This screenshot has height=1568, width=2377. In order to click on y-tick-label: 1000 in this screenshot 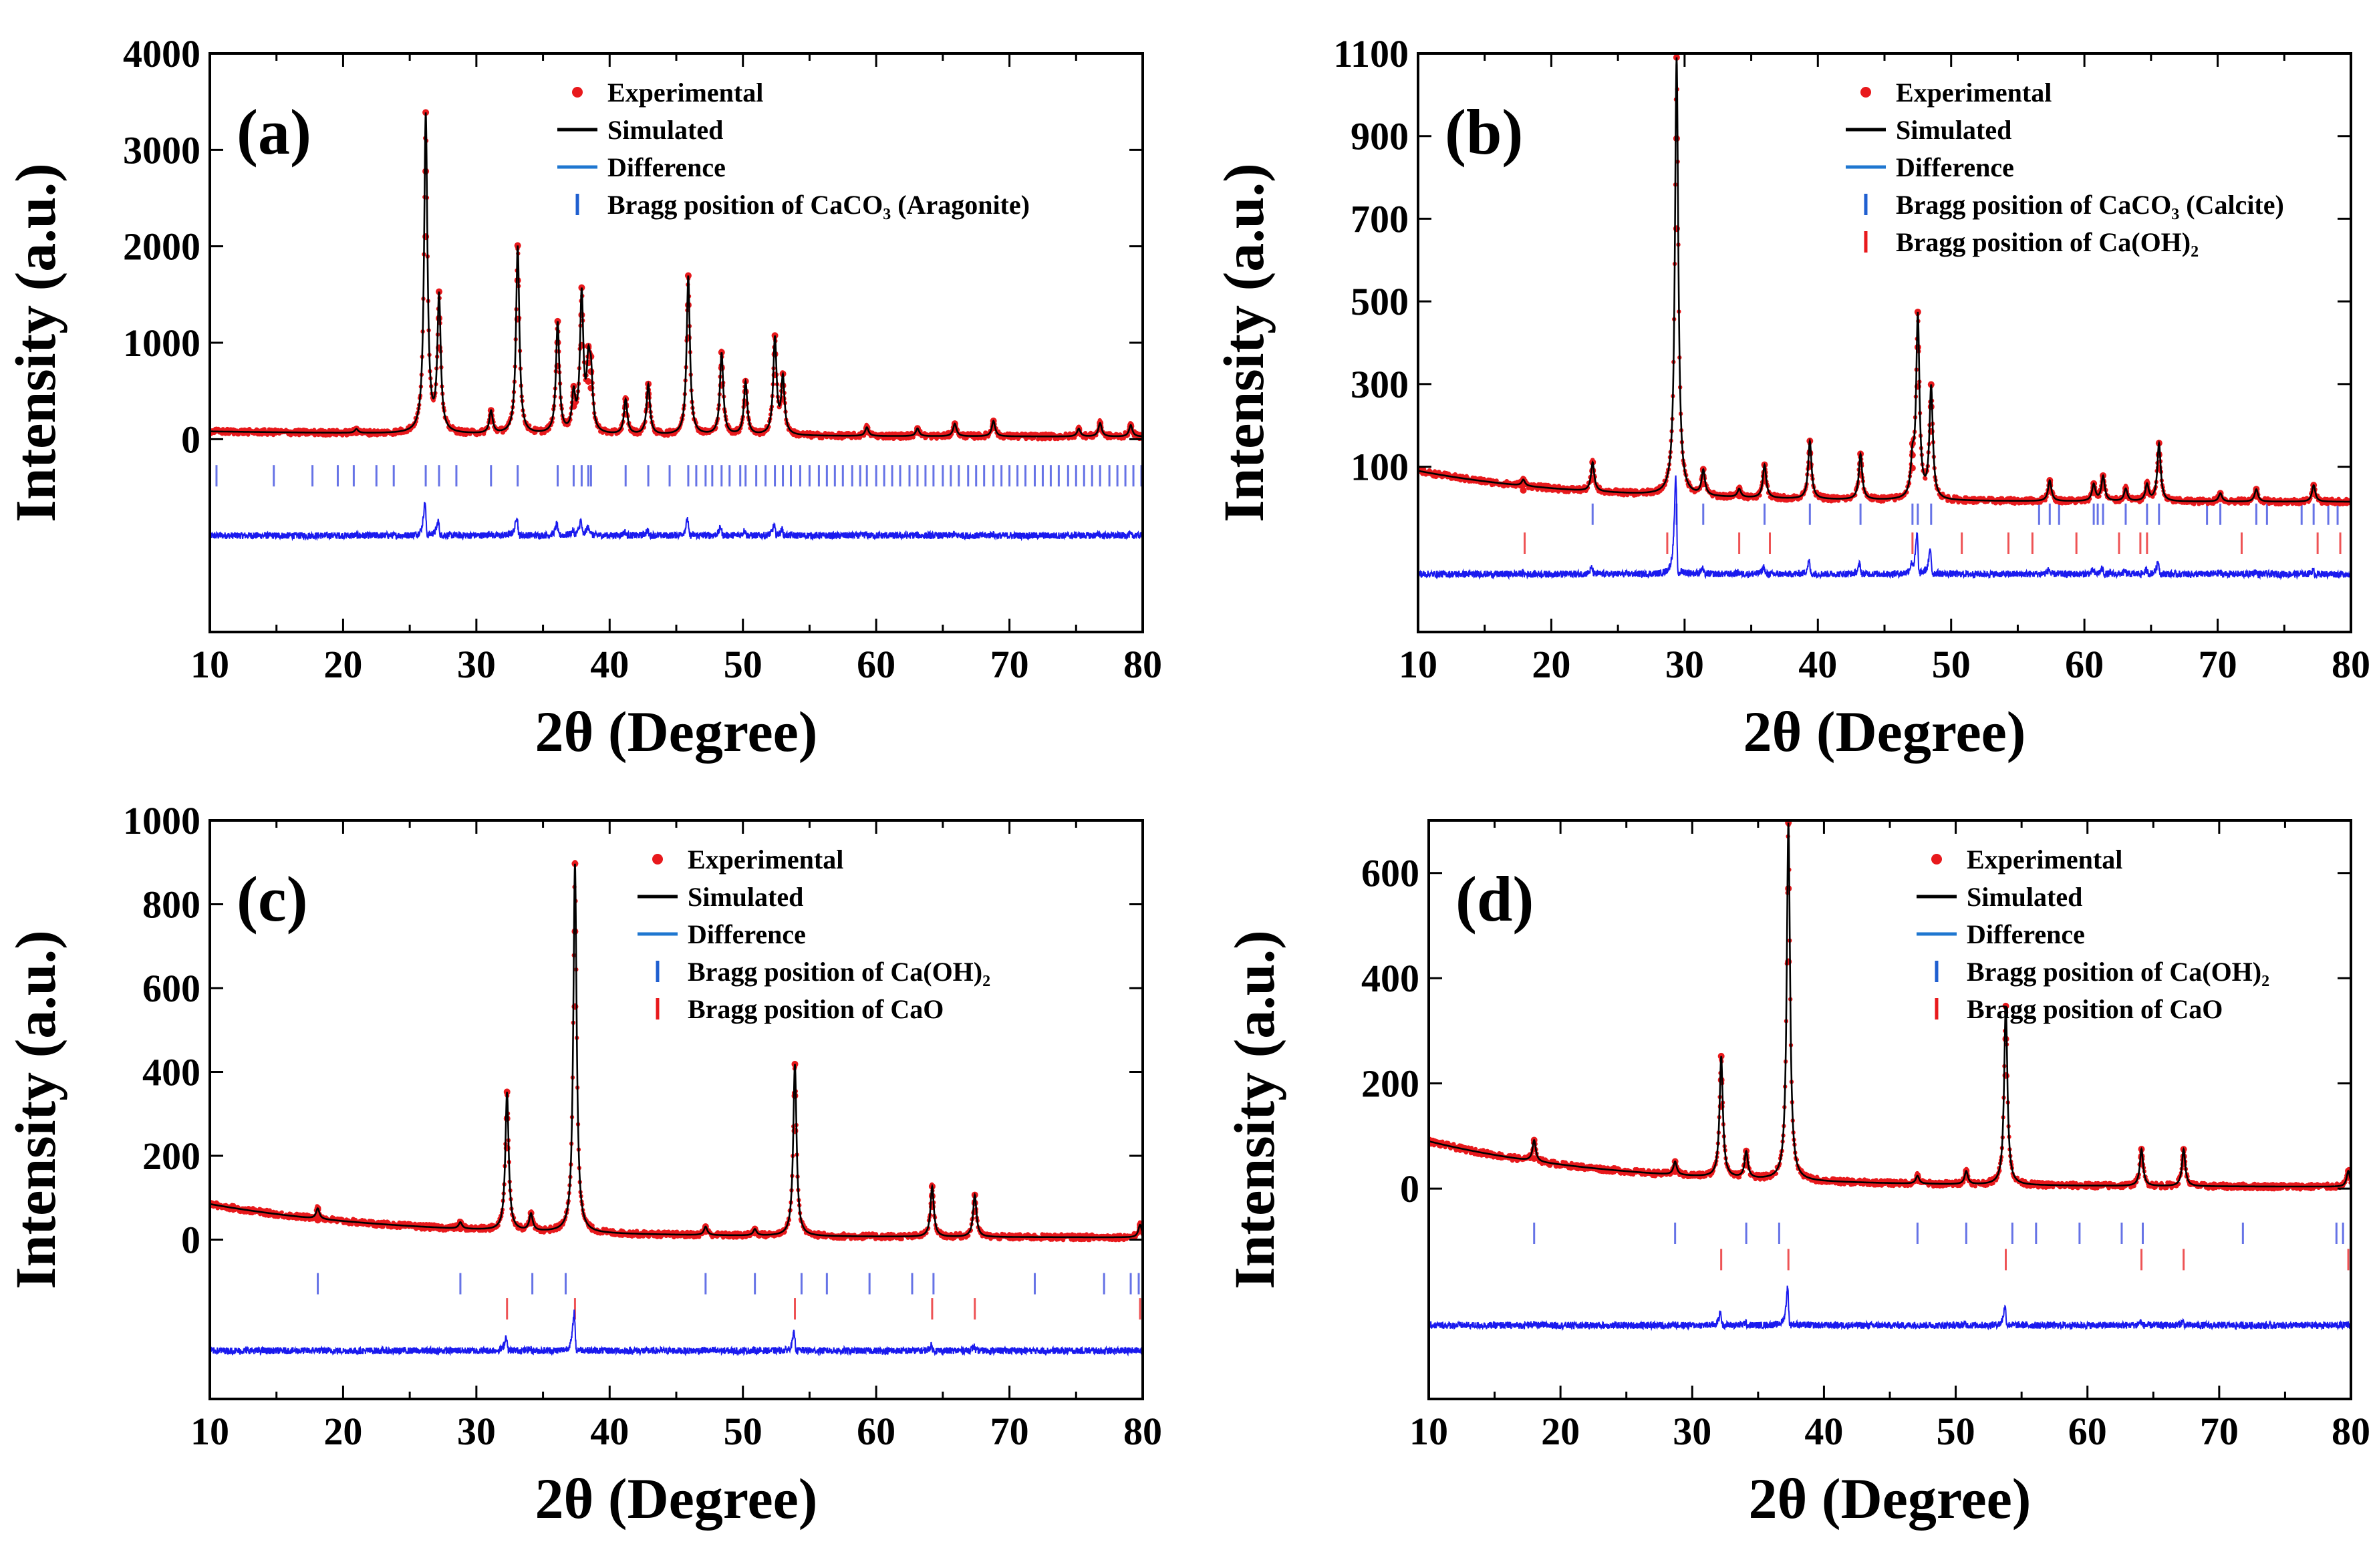, I will do `click(161, 343)`.